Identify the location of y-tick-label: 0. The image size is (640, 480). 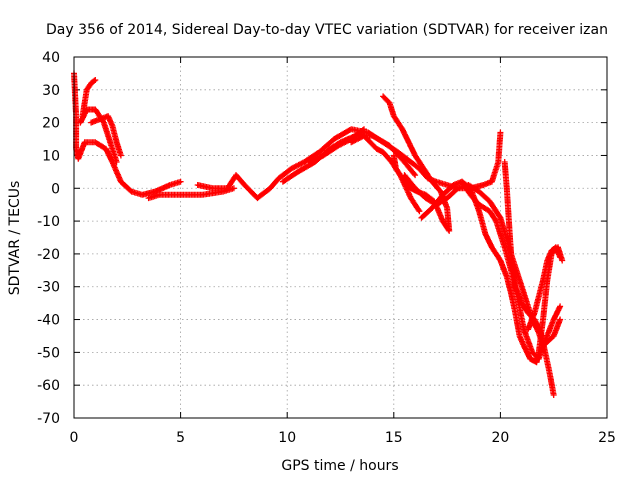
(55, 189).